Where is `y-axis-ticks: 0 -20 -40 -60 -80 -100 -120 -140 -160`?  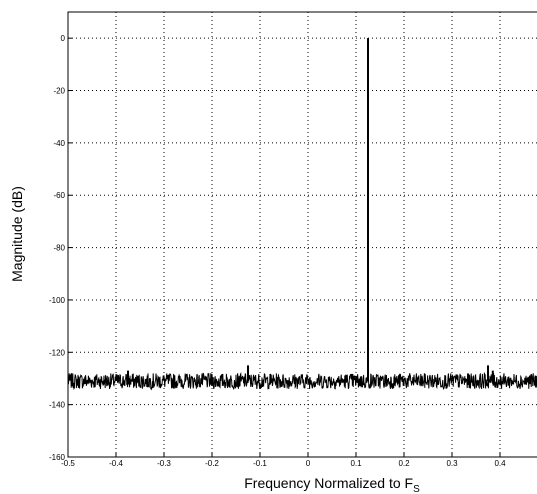 y-axis-ticks: 0 -20 -40 -60 -80 -100 -120 -140 -160 is located at coordinates (60, 248).